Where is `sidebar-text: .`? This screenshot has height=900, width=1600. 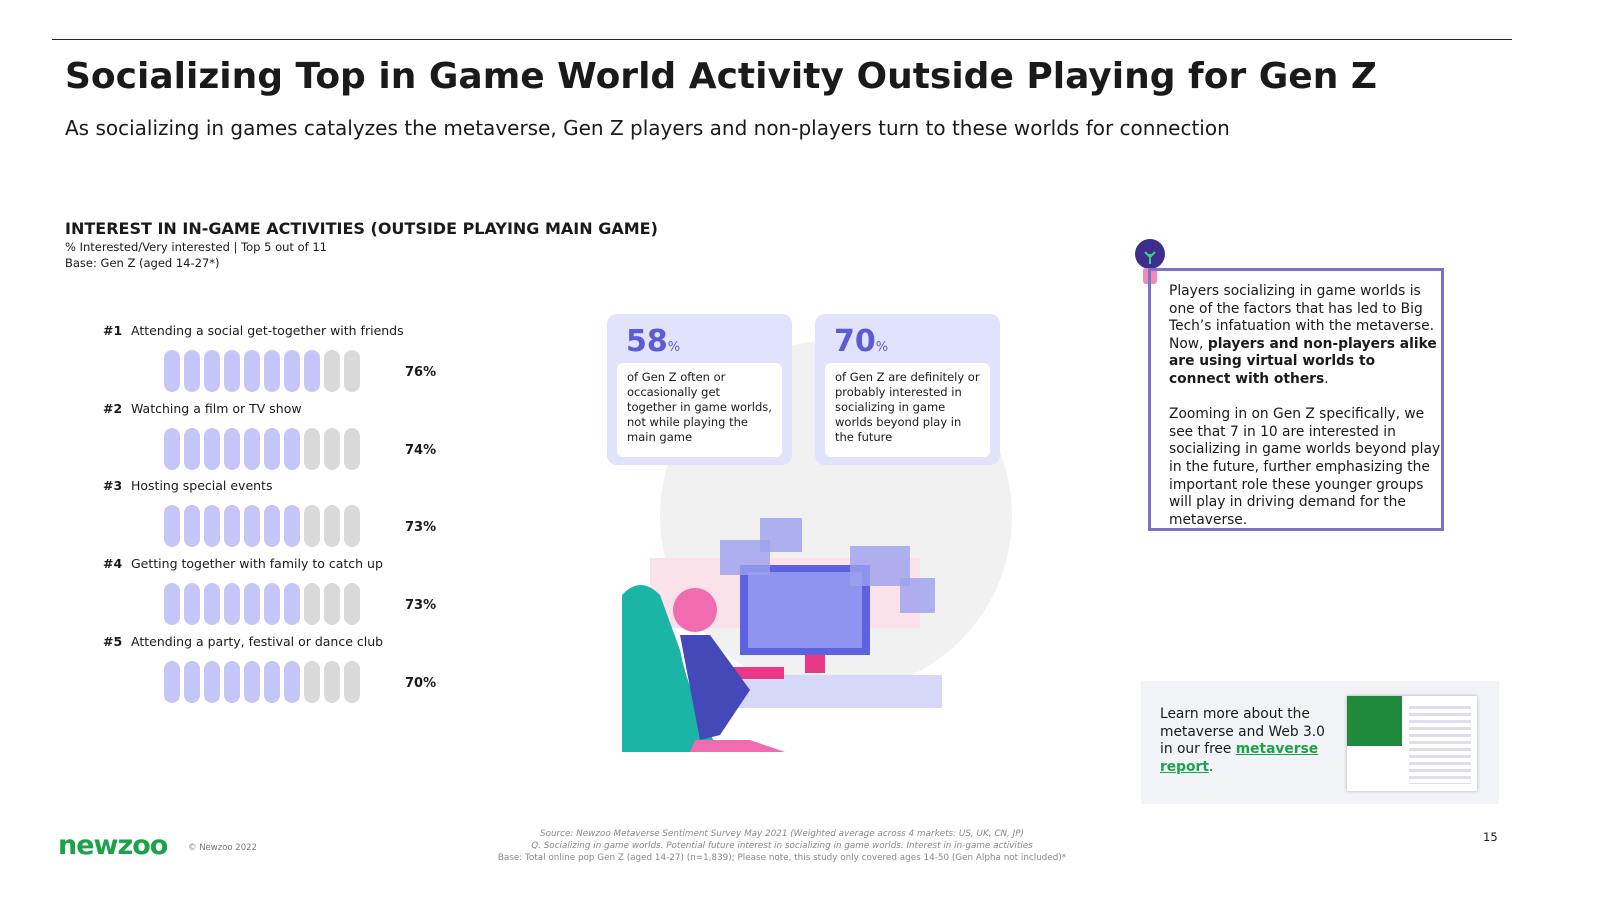
sidebar-text: . is located at coordinates (1326, 378).